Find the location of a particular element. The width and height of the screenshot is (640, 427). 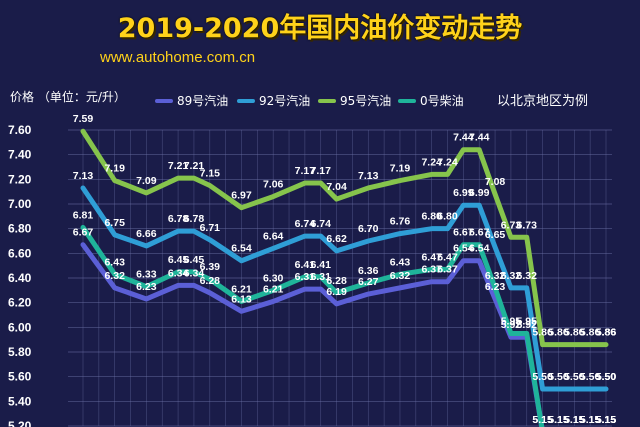

y-axis-label: 价格 （单位：元/升） is located at coordinates (68, 97).